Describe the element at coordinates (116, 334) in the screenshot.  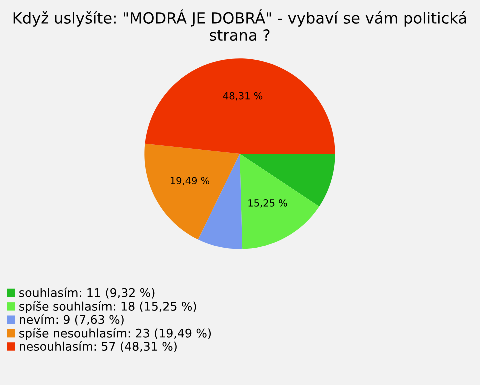
I see `legend-label: spíše nesouhlasím: 23 (19,49 %)` at that location.